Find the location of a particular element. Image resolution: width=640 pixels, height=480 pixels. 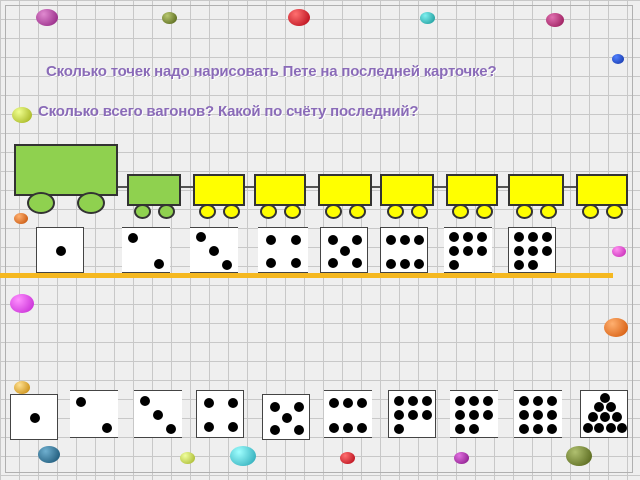

divider-line is located at coordinates (306, 275).